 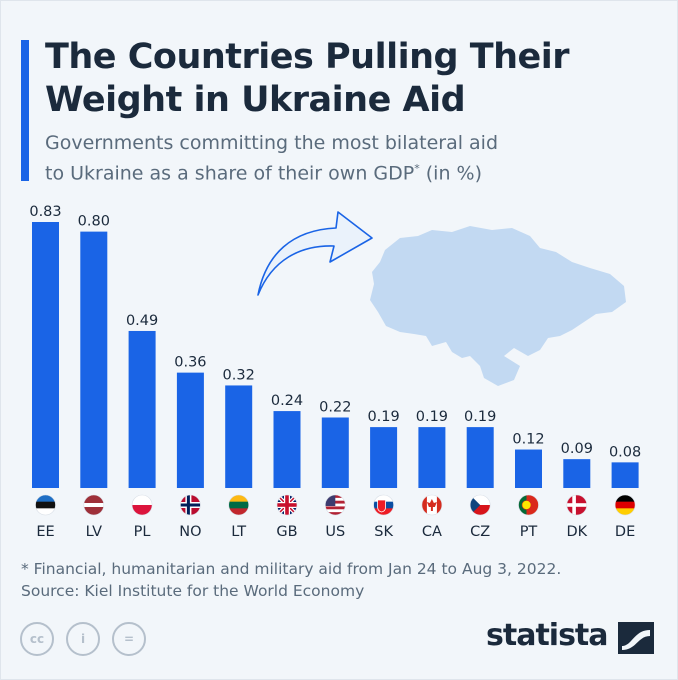 What do you see at coordinates (190, 505) in the screenshot?
I see `norway-flag-icon` at bounding box center [190, 505].